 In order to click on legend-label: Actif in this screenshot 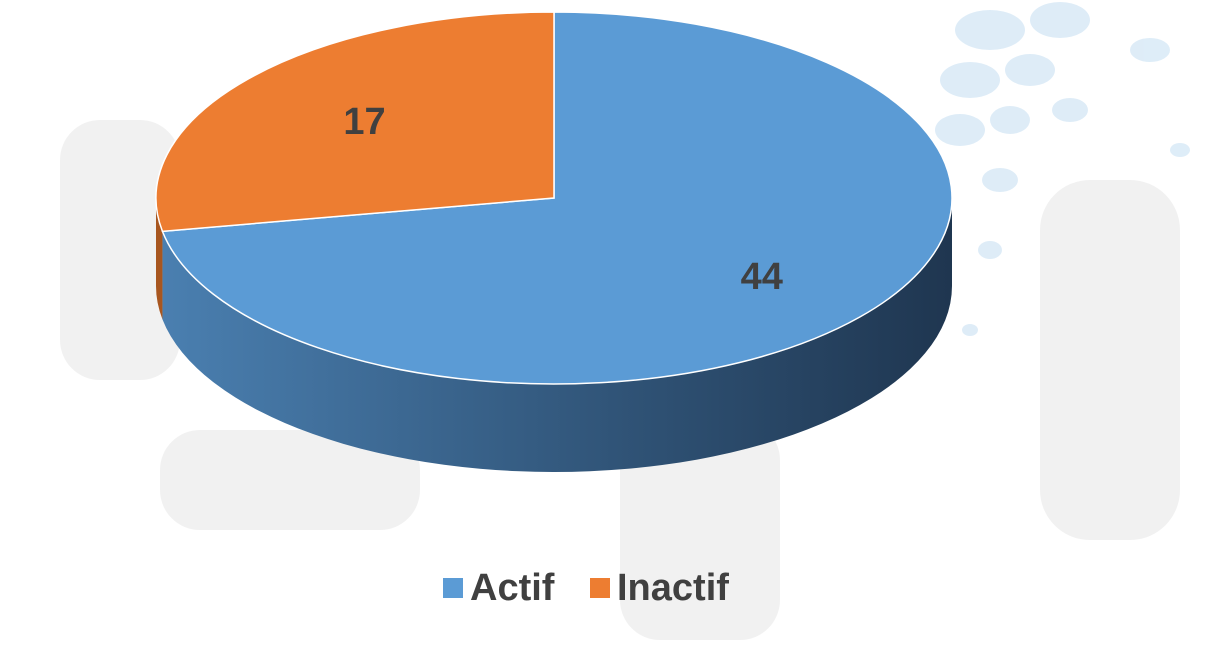, I will do `click(512, 588)`.